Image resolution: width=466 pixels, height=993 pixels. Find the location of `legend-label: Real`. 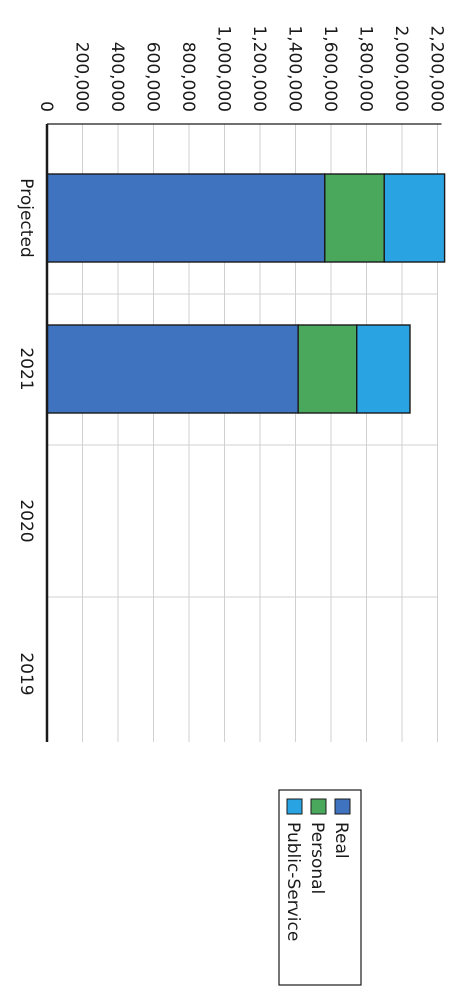

legend-label: Real is located at coordinates (341, 840).